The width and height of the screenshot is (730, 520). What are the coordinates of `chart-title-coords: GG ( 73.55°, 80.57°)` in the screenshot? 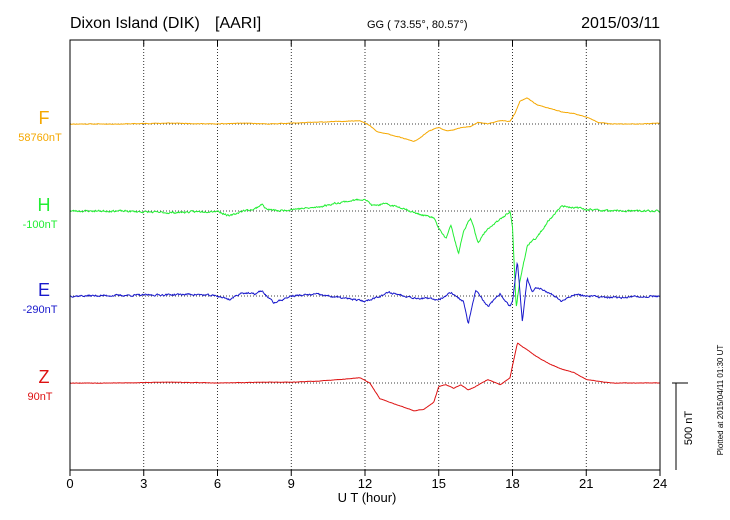 It's located at (417, 25).